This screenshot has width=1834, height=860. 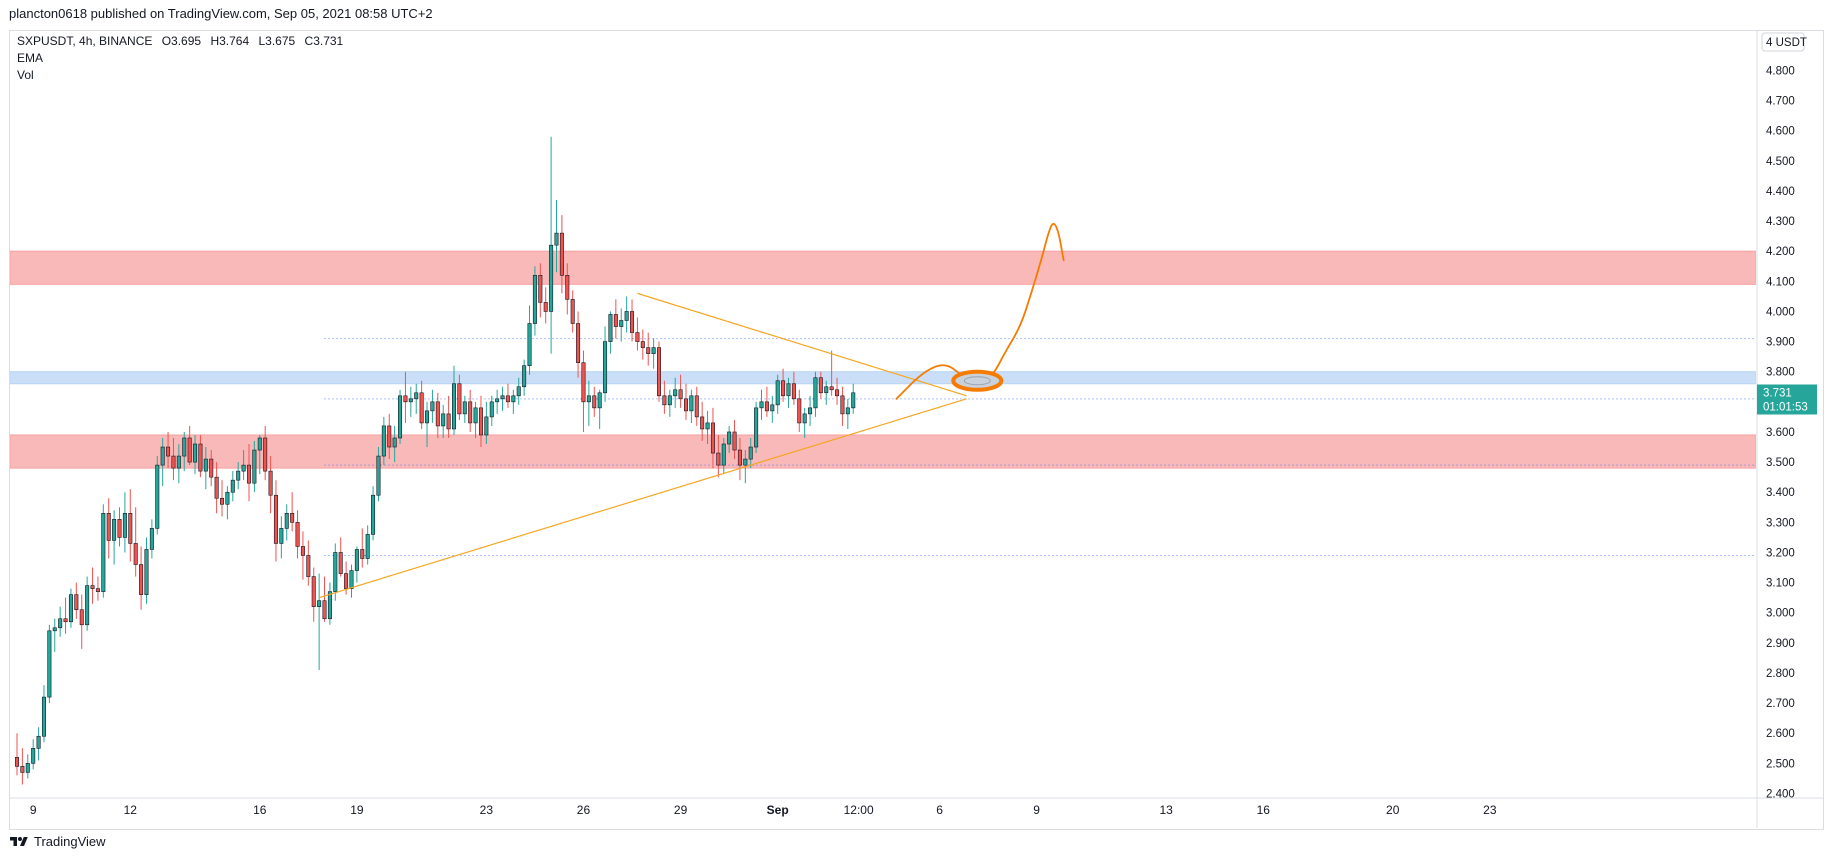 I want to click on price-tick-label: 4.700, so click(x=1780, y=102).